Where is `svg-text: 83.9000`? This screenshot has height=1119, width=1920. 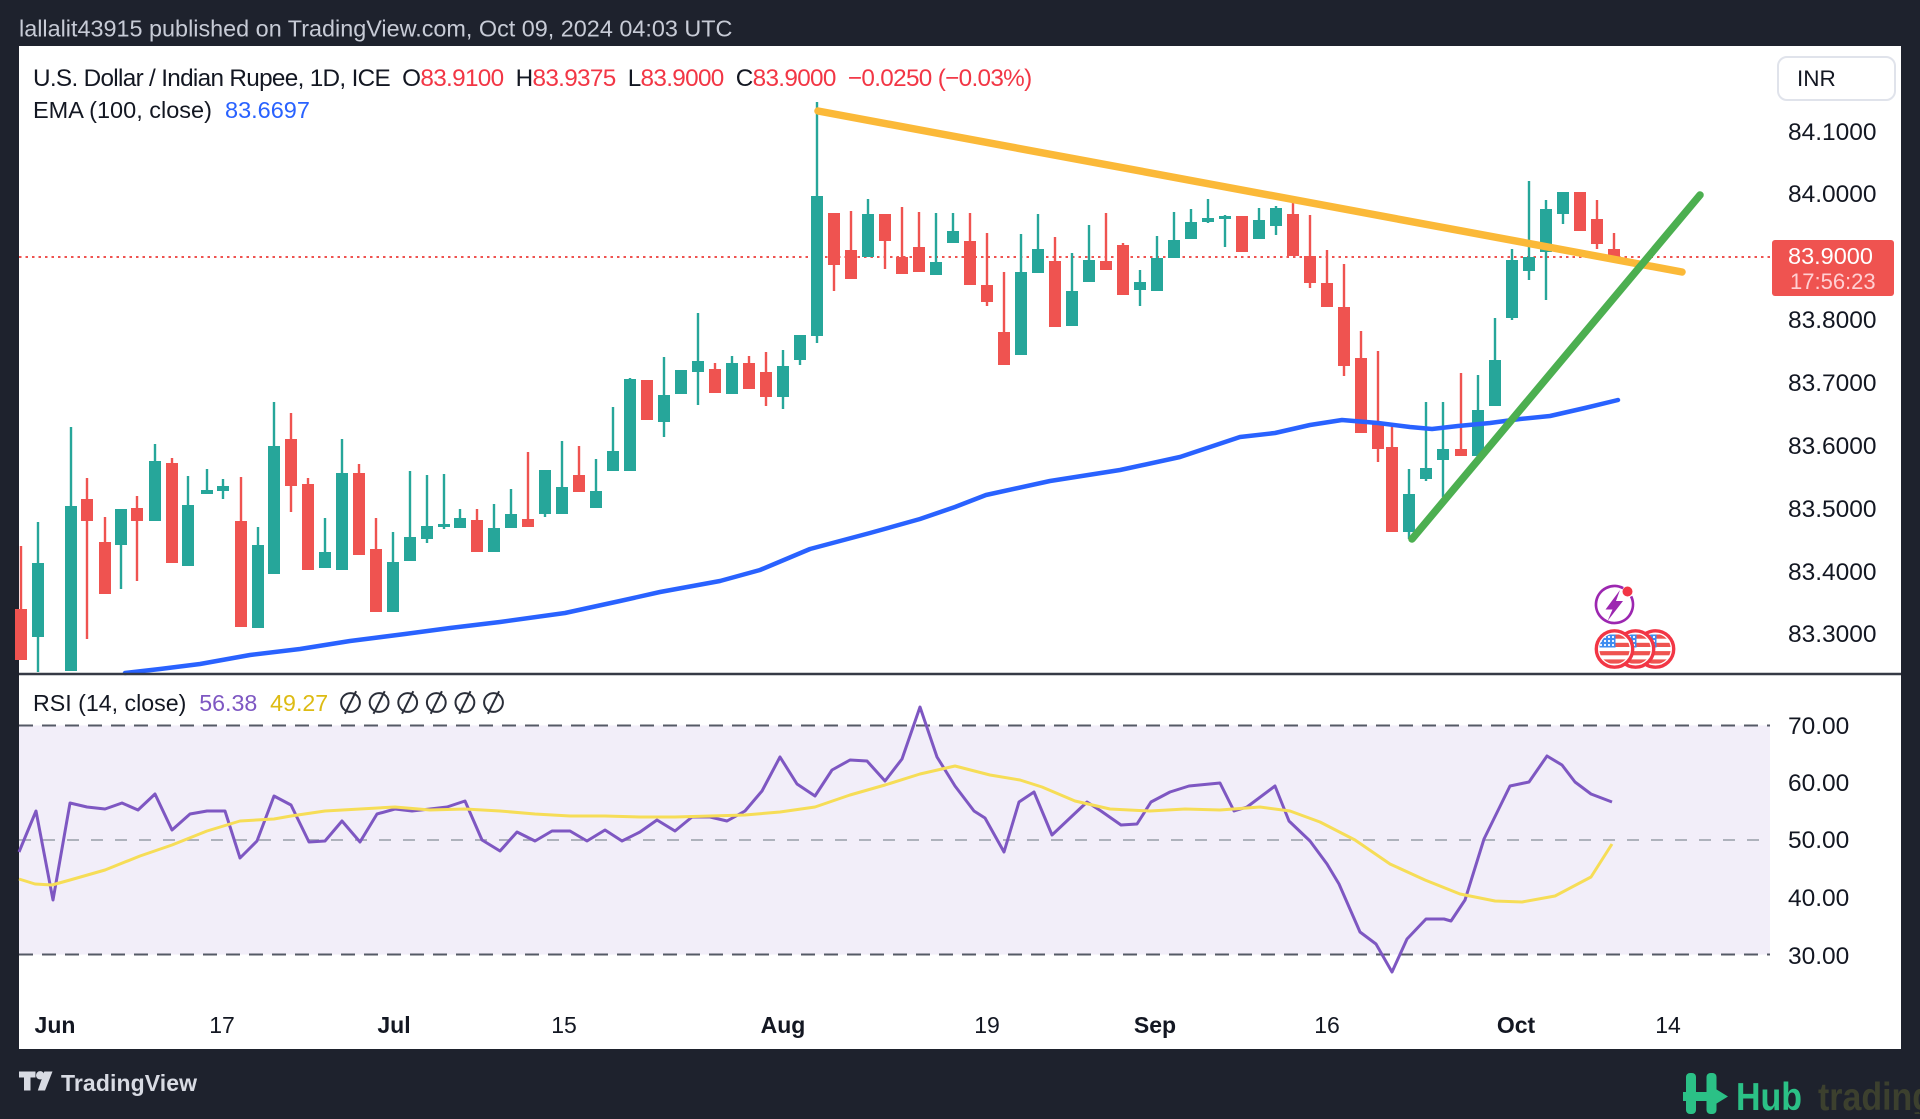
svg-text: 83.9000 is located at coordinates (1830, 256).